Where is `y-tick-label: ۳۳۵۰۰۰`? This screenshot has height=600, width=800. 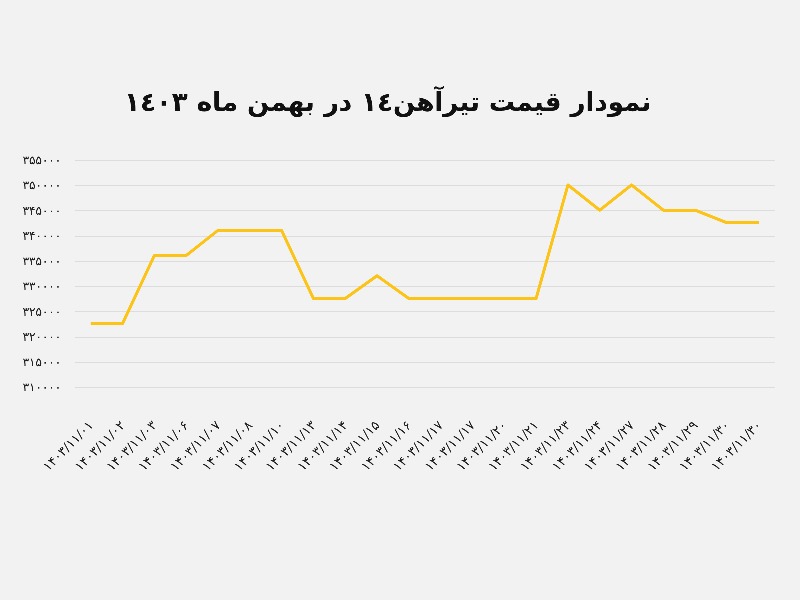
y-tick-label: ۳۳۵۰۰۰ is located at coordinates (42, 261).